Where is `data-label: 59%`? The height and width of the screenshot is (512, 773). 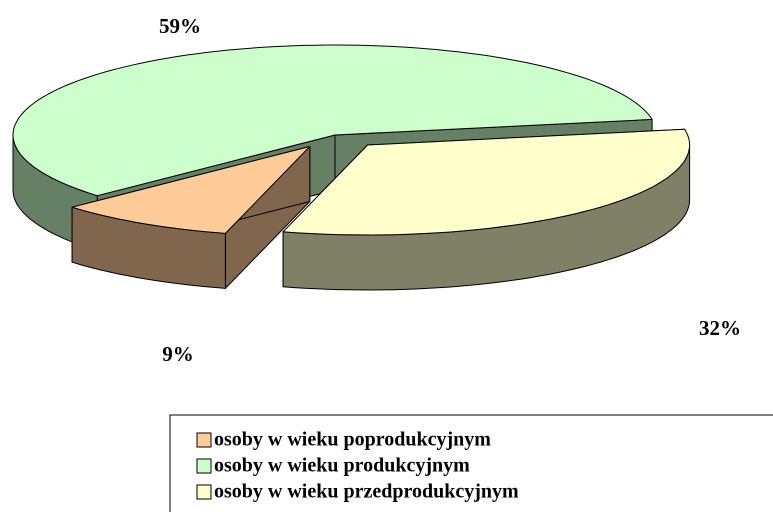
data-label: 59% is located at coordinates (180, 26).